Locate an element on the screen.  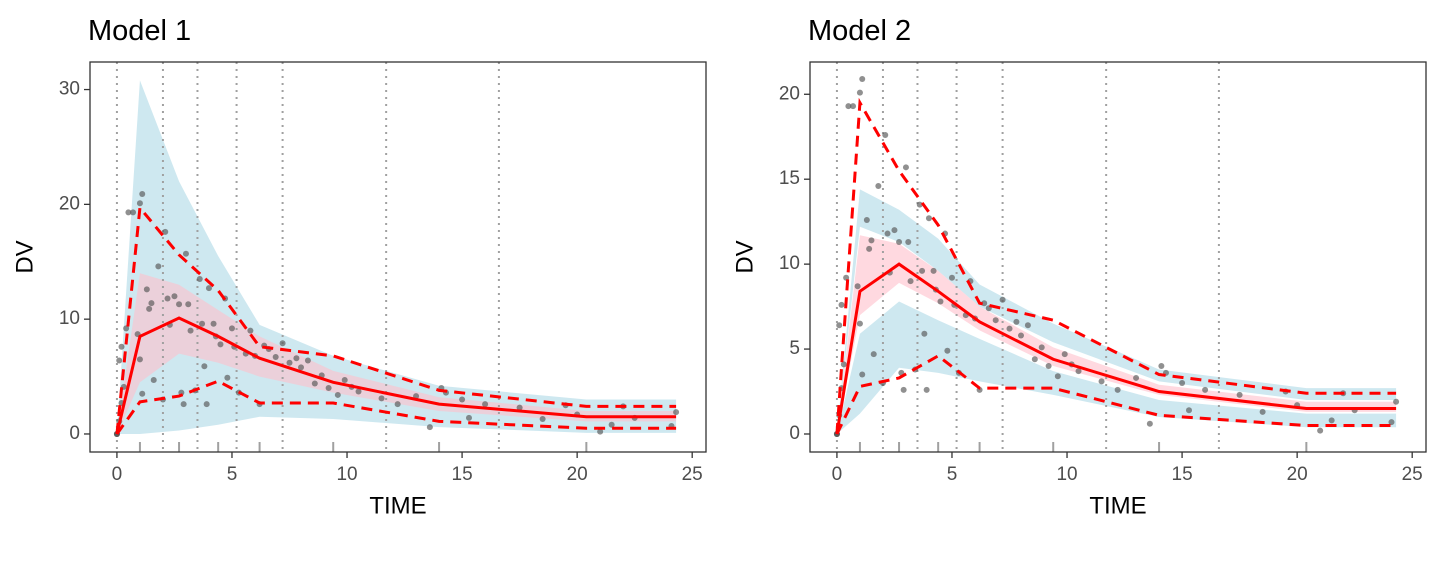
y-axis-label: DV is located at coordinates (24, 256).